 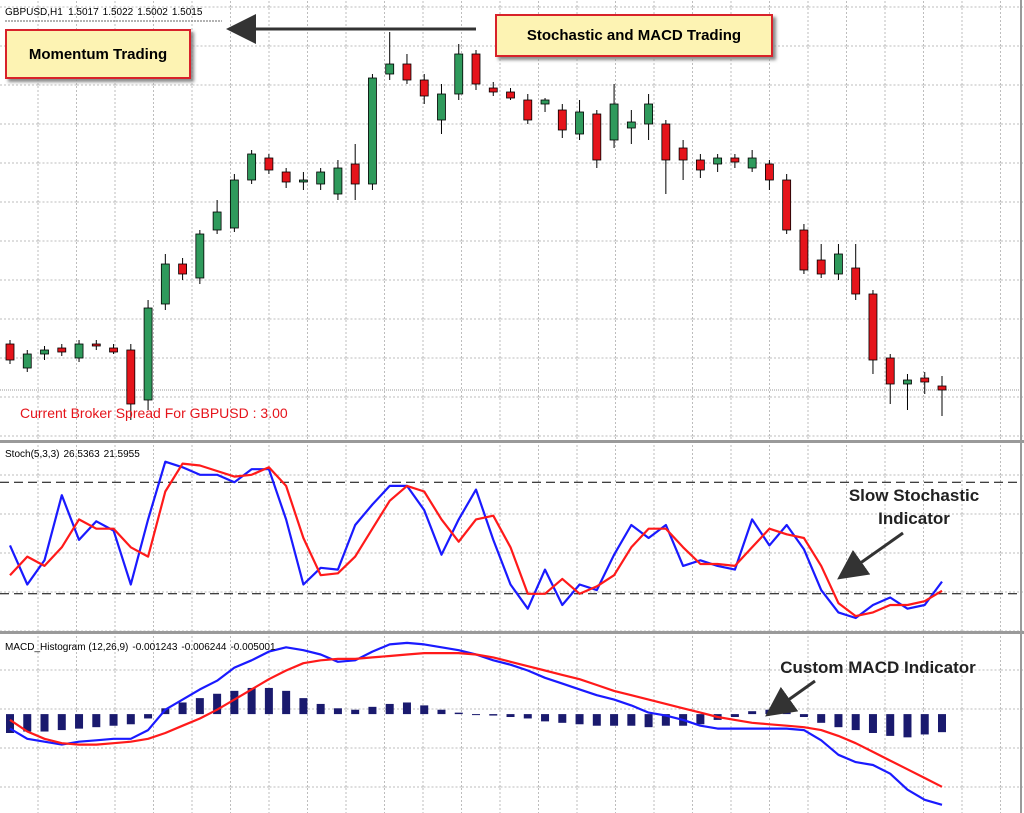 I want to click on ohlc-low: 1.5002, so click(x=152, y=12).